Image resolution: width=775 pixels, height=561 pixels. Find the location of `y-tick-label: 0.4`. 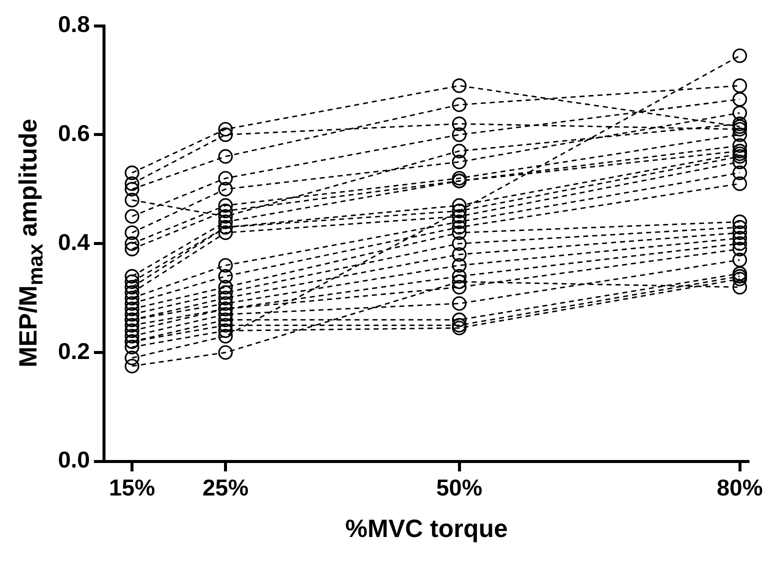

y-tick-label: 0.4 is located at coordinates (74, 241).